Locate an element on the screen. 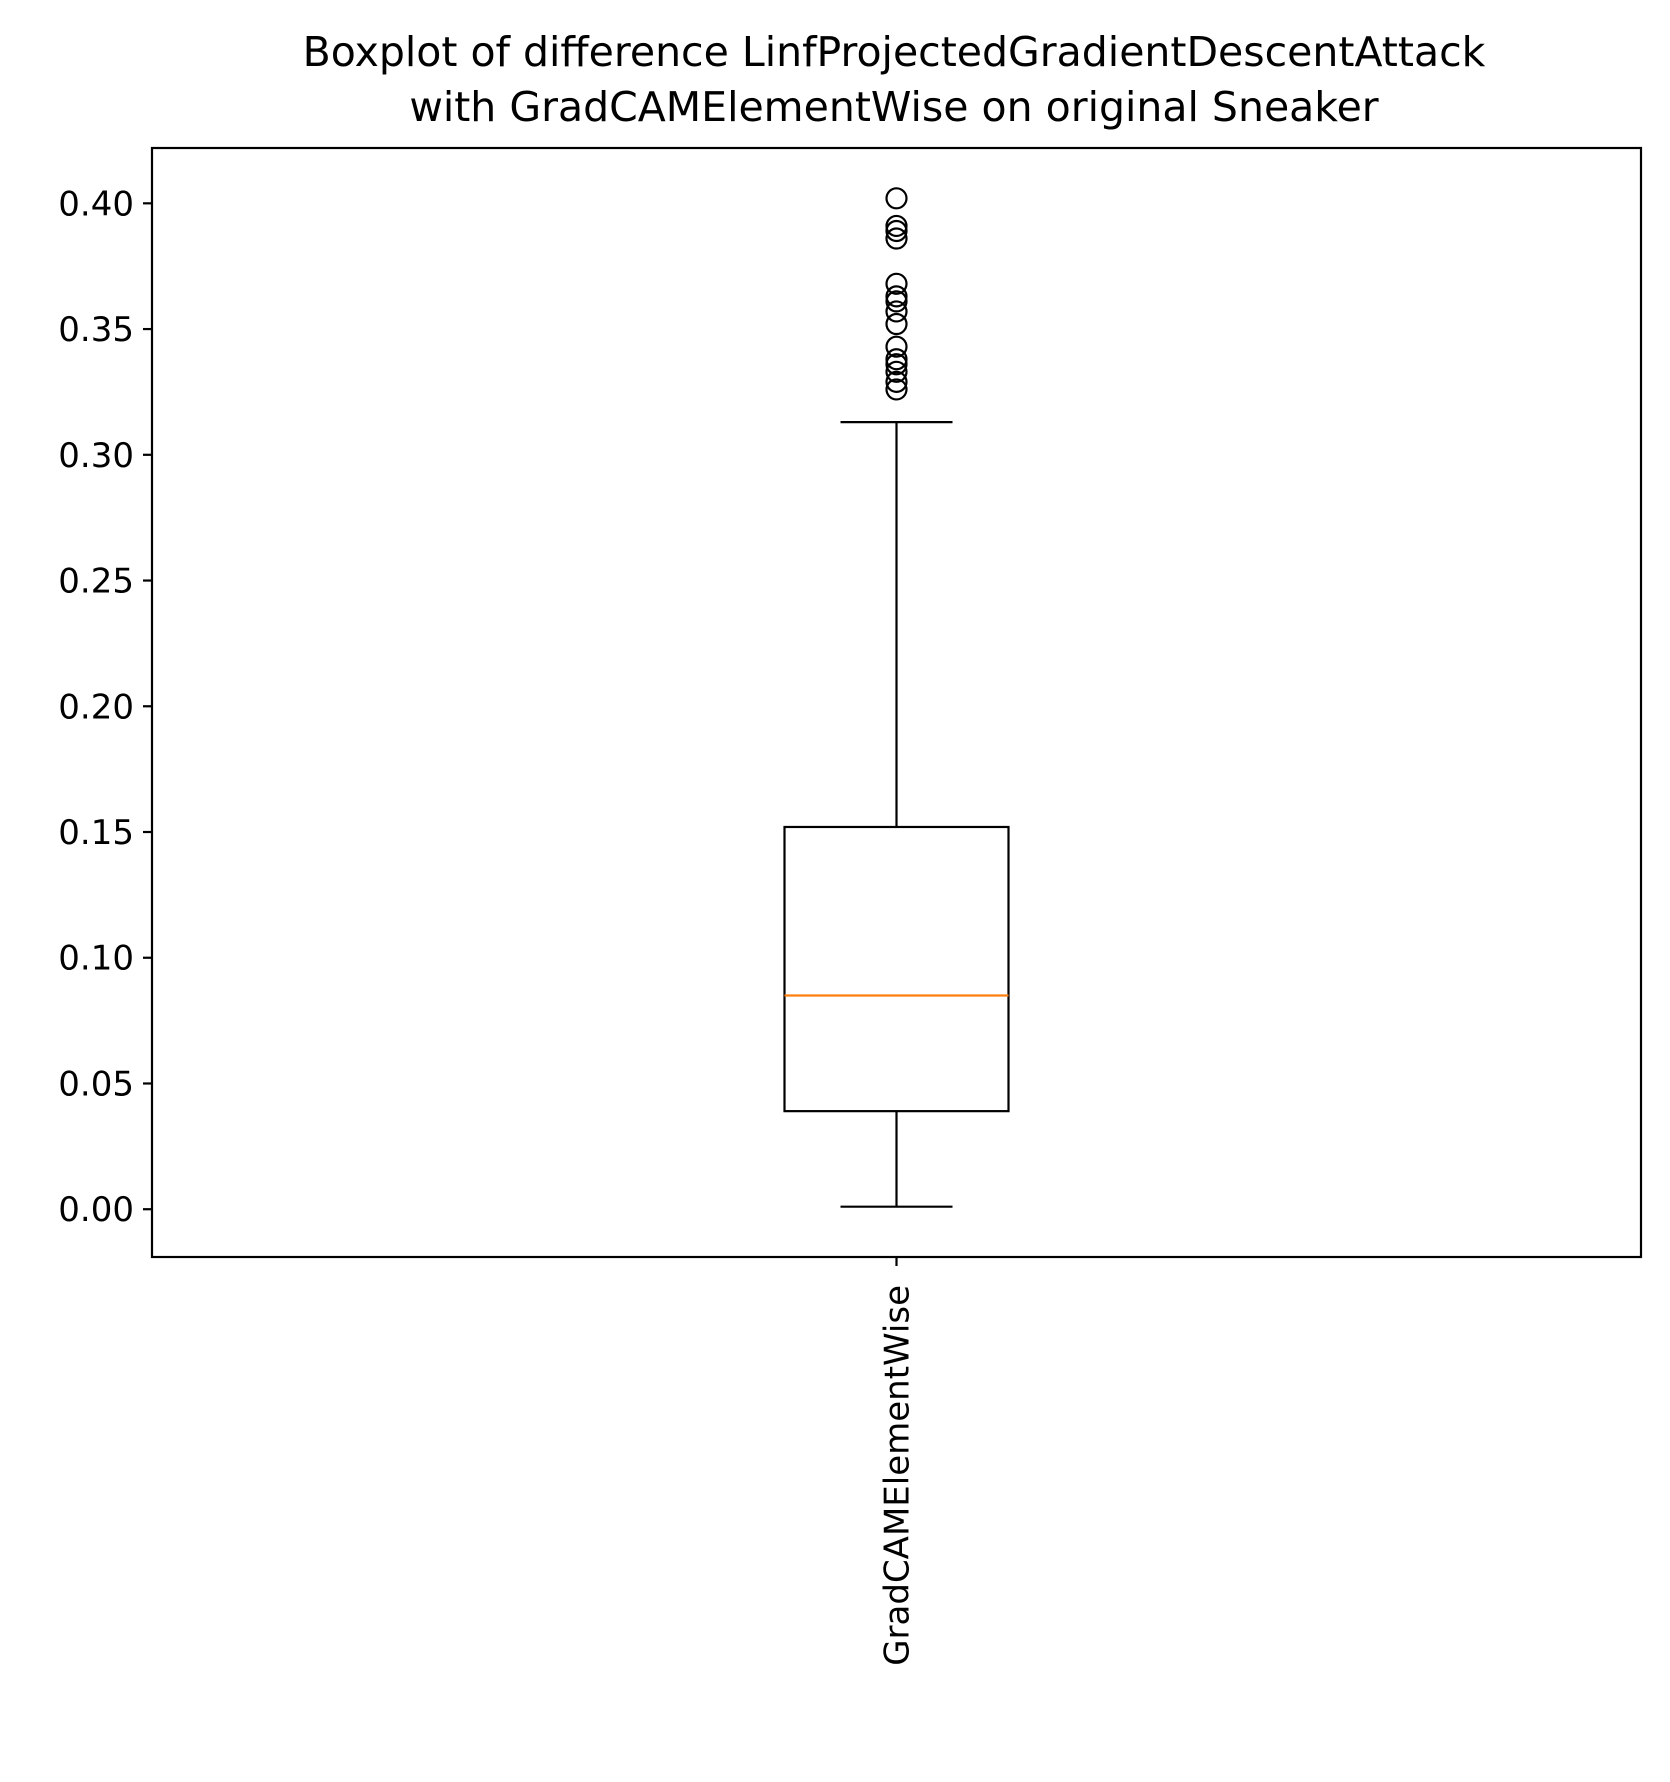 The width and height of the screenshot is (1670, 1782). x-axis: GradCAMElementWise is located at coordinates (898, 1461).